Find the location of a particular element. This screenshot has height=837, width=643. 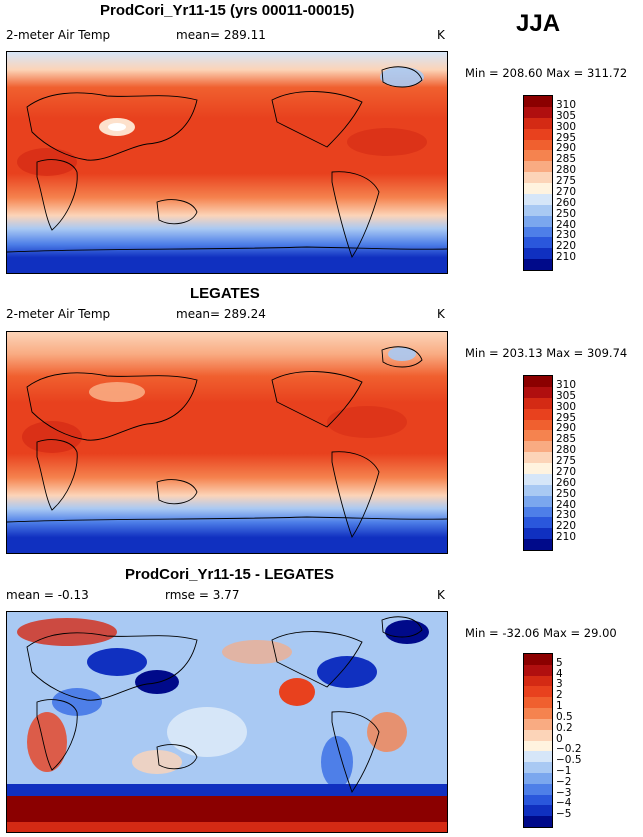

colorbar-tick-label: −0.2 is located at coordinates (569, 749).